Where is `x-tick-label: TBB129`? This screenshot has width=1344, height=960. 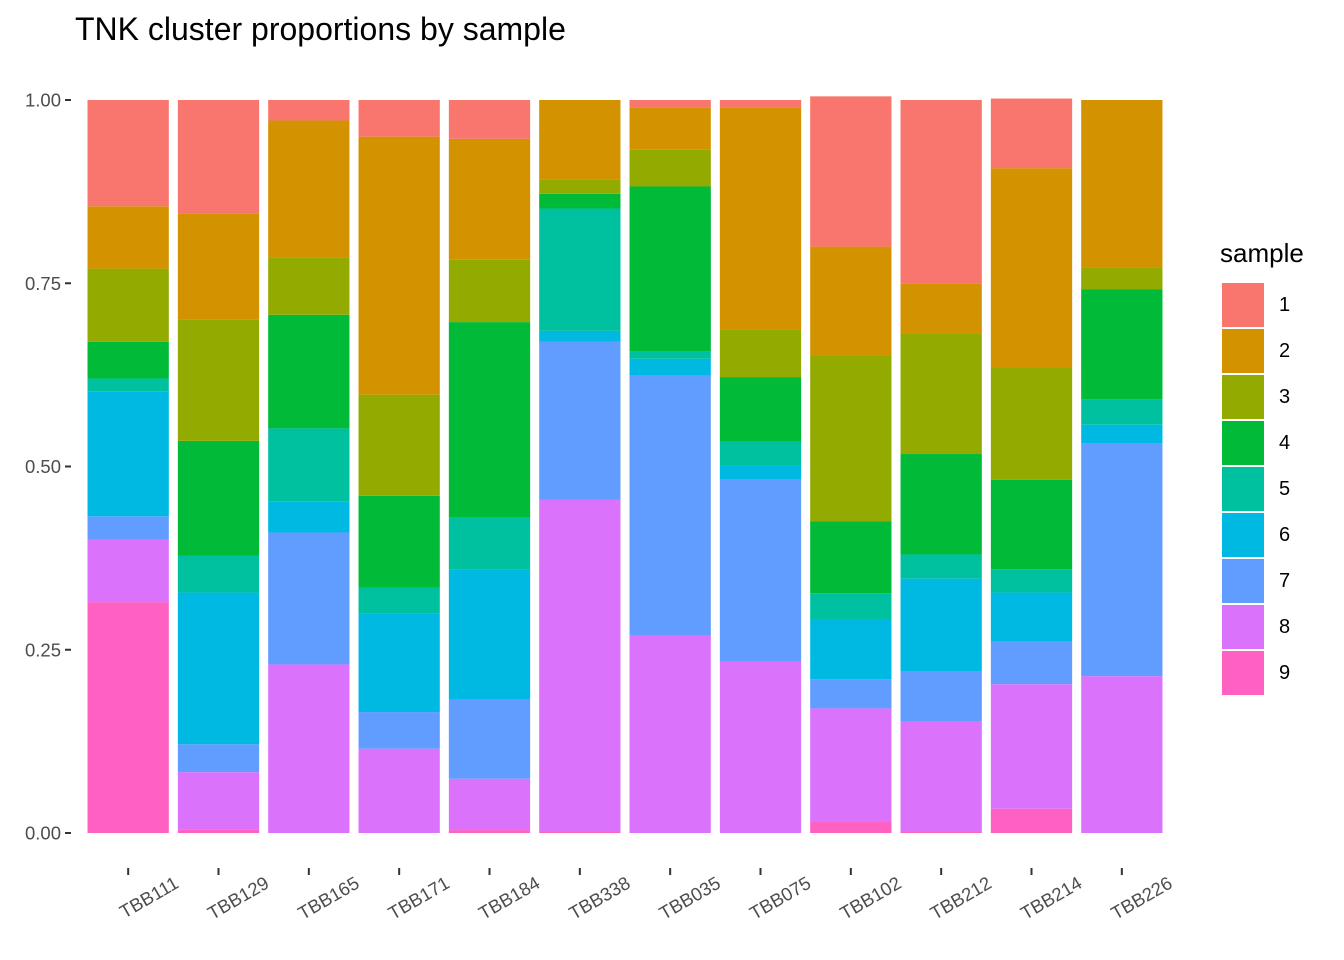 x-tick-label: TBB129 is located at coordinates (238, 898).